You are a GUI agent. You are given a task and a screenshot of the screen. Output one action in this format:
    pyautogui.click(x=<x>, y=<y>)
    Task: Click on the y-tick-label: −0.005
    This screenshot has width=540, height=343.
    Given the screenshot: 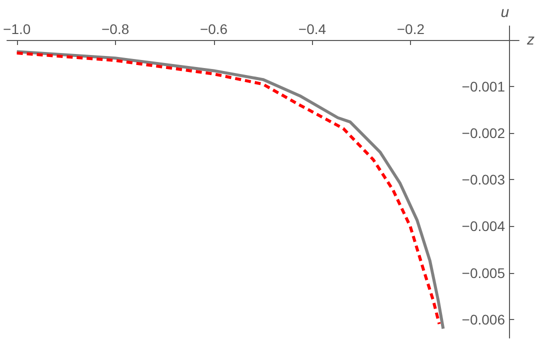 What is the action you would take?
    pyautogui.click(x=484, y=272)
    